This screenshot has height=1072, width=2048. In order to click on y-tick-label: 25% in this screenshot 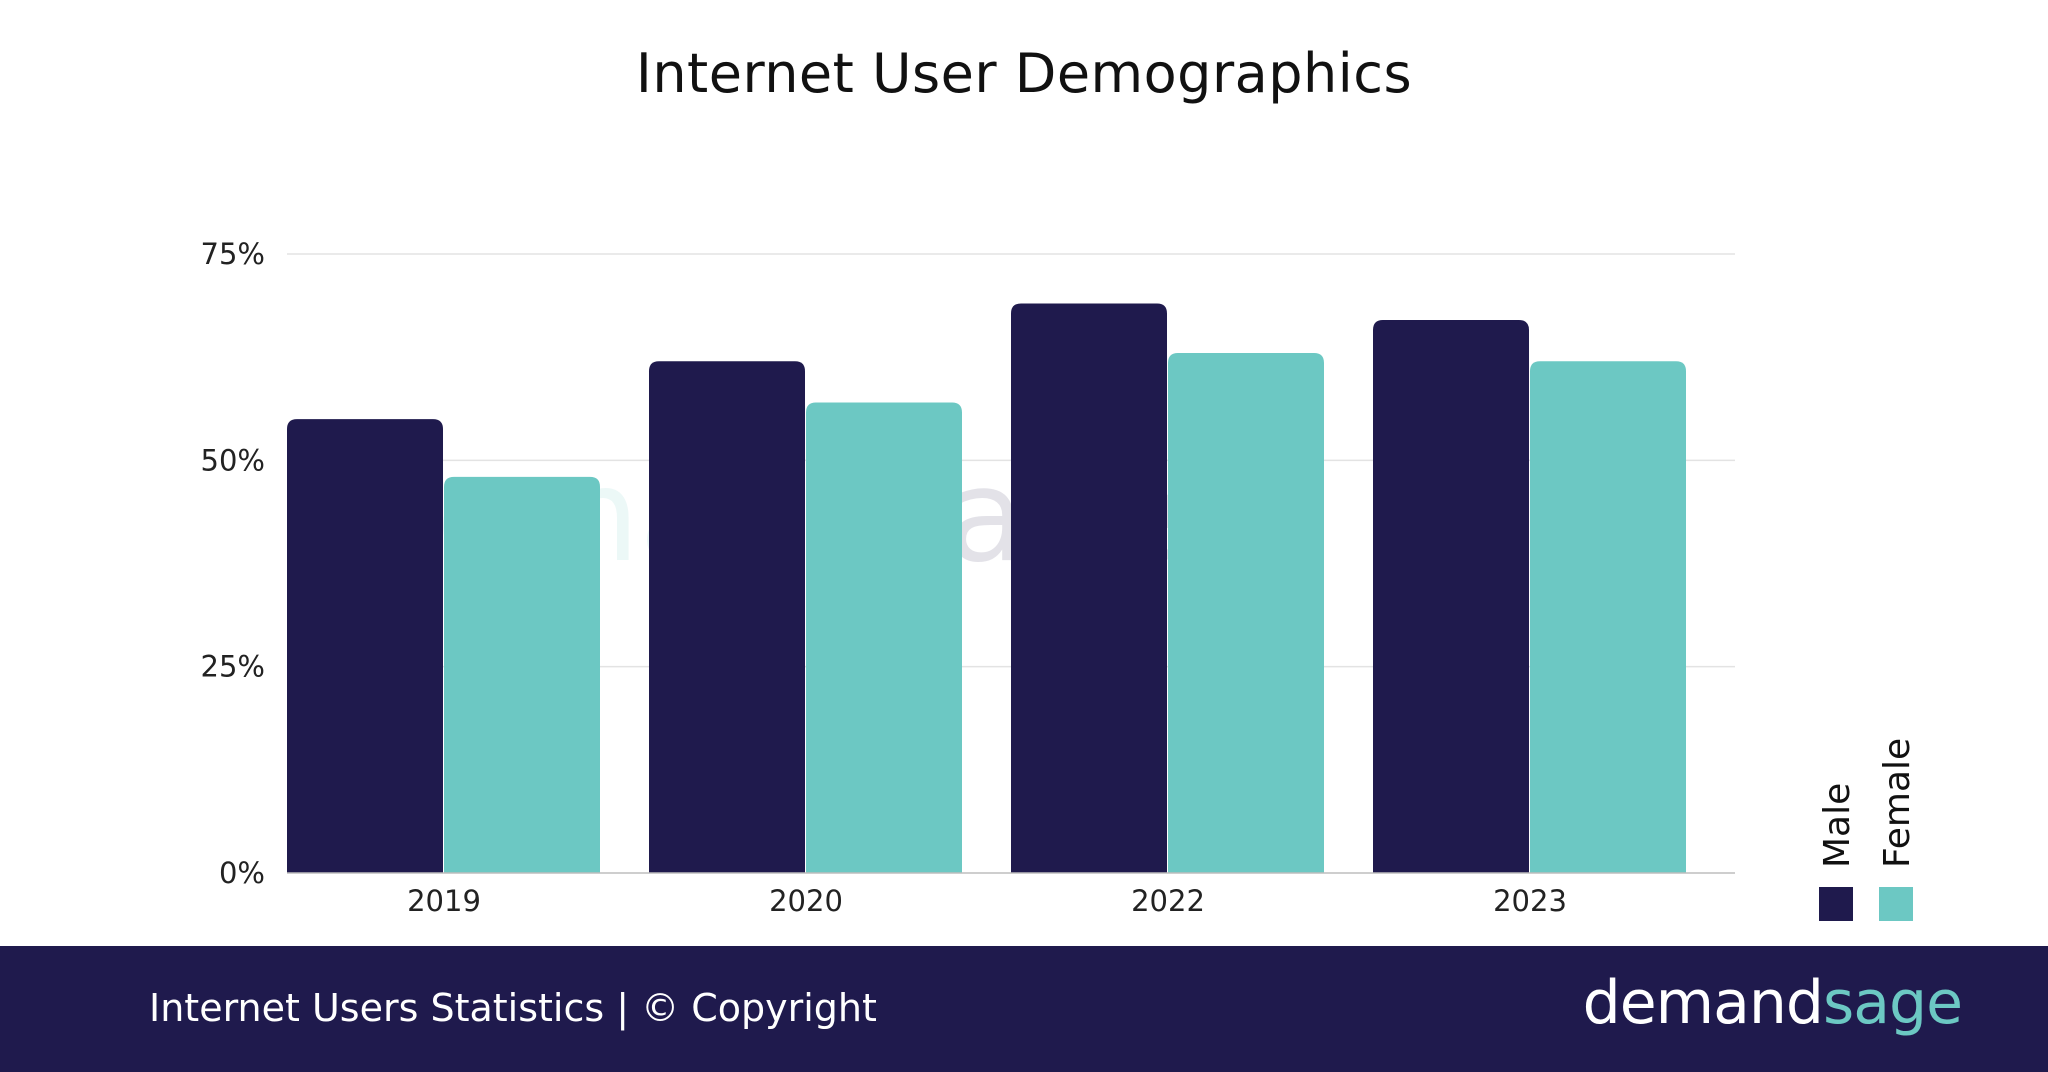, I will do `click(233, 667)`.